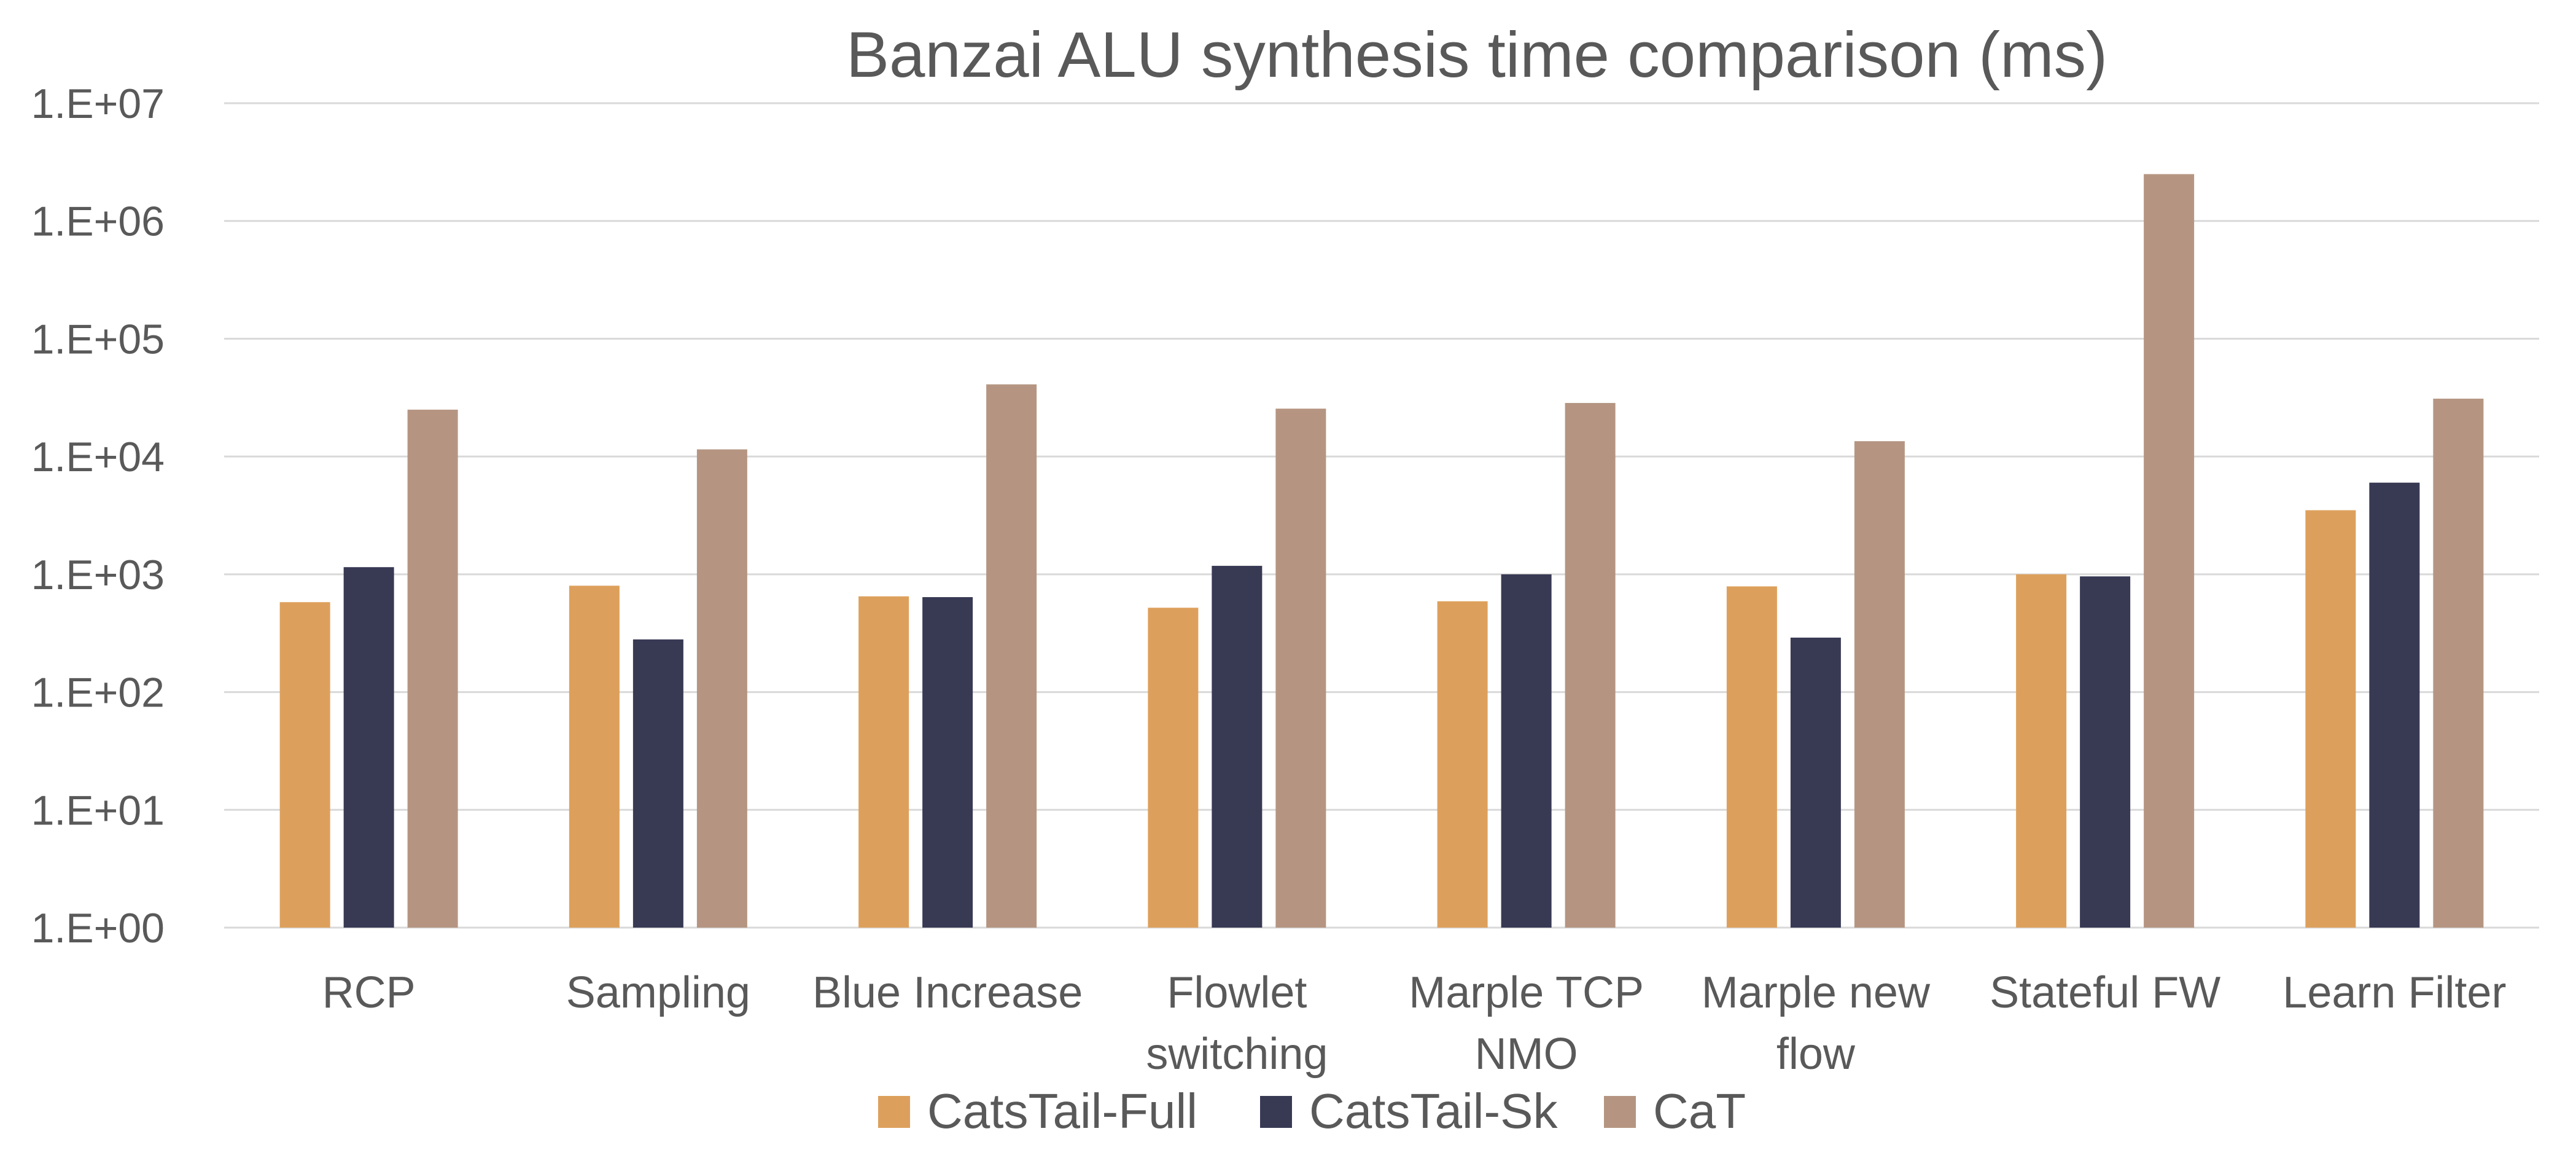 The width and height of the screenshot is (2576, 1150). I want to click on legend: CatsTail-Full CatsTail-Sk CaT, so click(1312, 1111).